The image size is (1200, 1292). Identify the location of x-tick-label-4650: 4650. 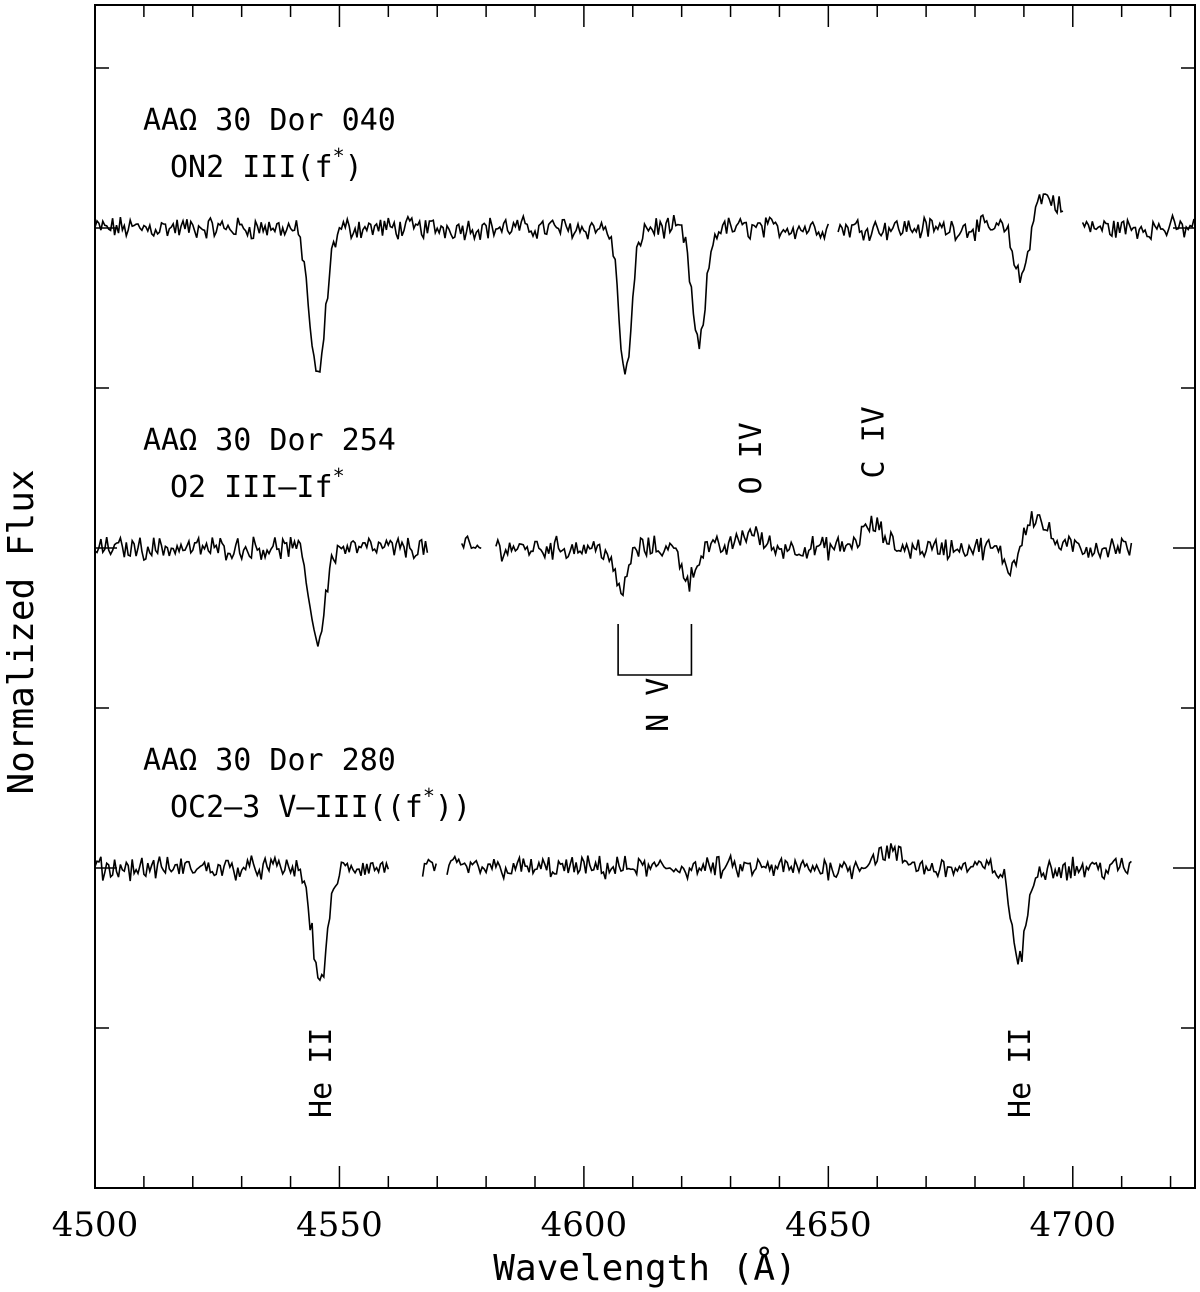
(828, 1225).